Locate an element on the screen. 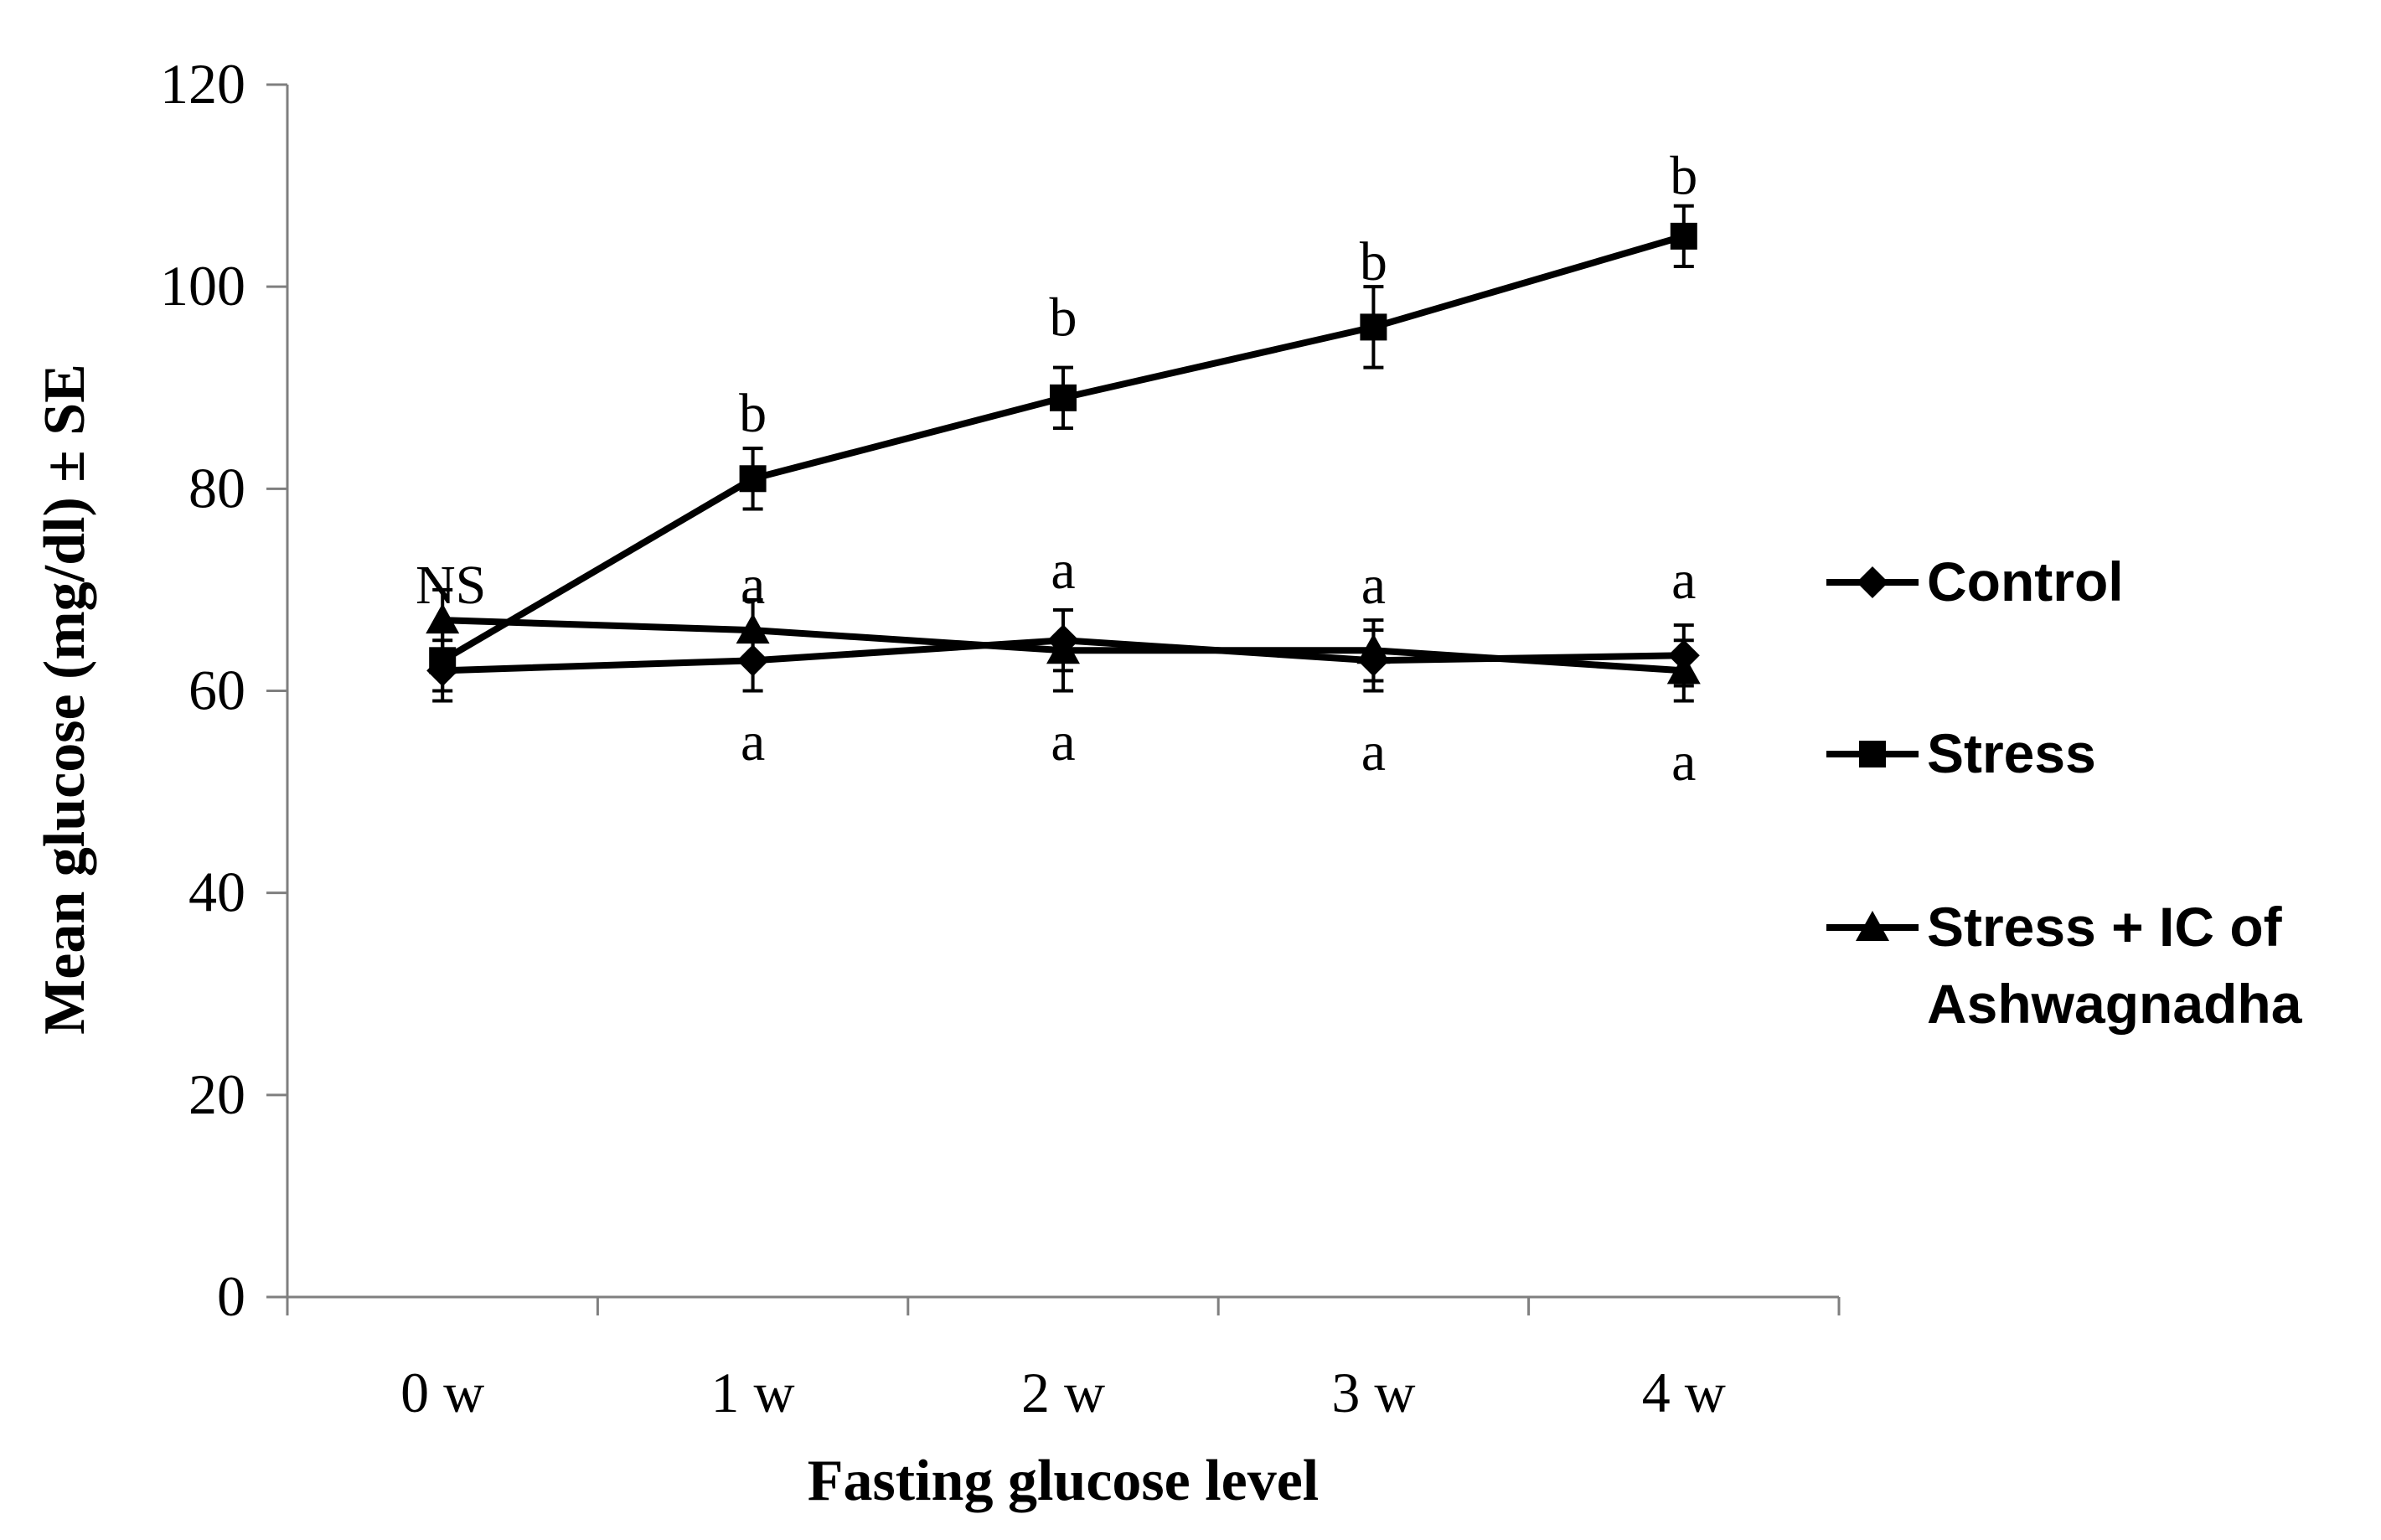  legend-item-control: Control is located at coordinates (1975, 581).